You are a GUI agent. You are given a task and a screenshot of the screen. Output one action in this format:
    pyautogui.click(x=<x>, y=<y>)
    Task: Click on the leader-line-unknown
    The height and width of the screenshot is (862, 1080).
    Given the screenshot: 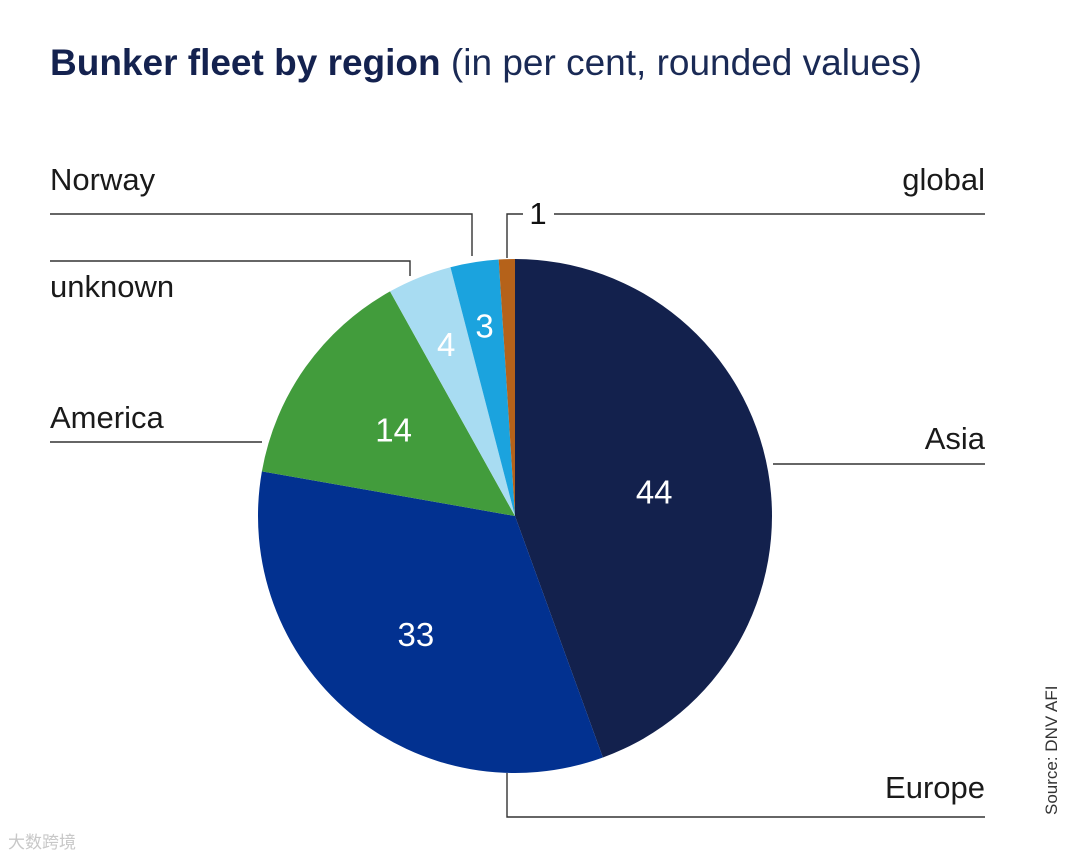 What is the action you would take?
    pyautogui.click(x=230, y=268)
    